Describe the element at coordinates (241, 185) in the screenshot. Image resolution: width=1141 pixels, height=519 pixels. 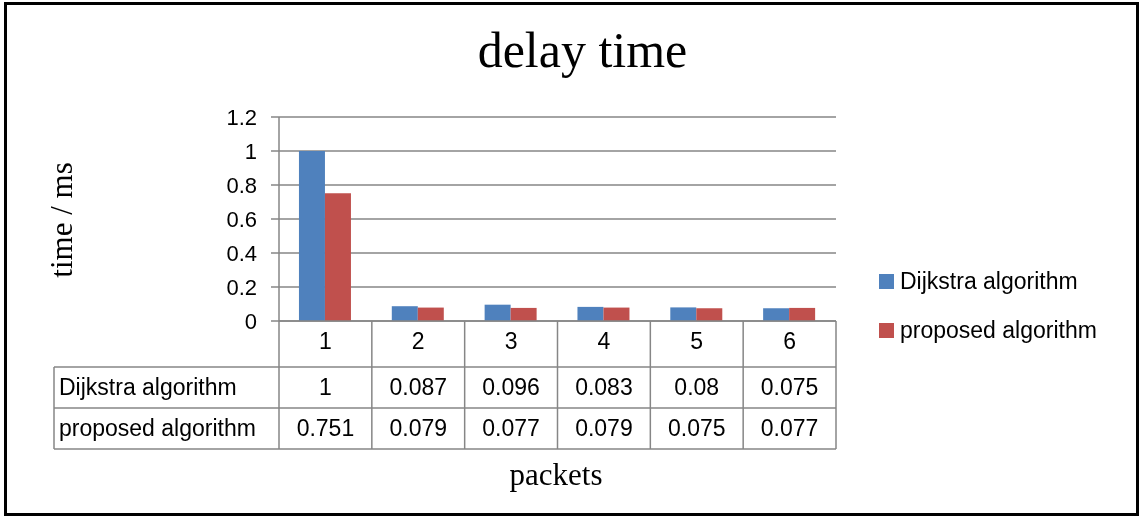
I see `y-tick-label: 0.8` at that location.